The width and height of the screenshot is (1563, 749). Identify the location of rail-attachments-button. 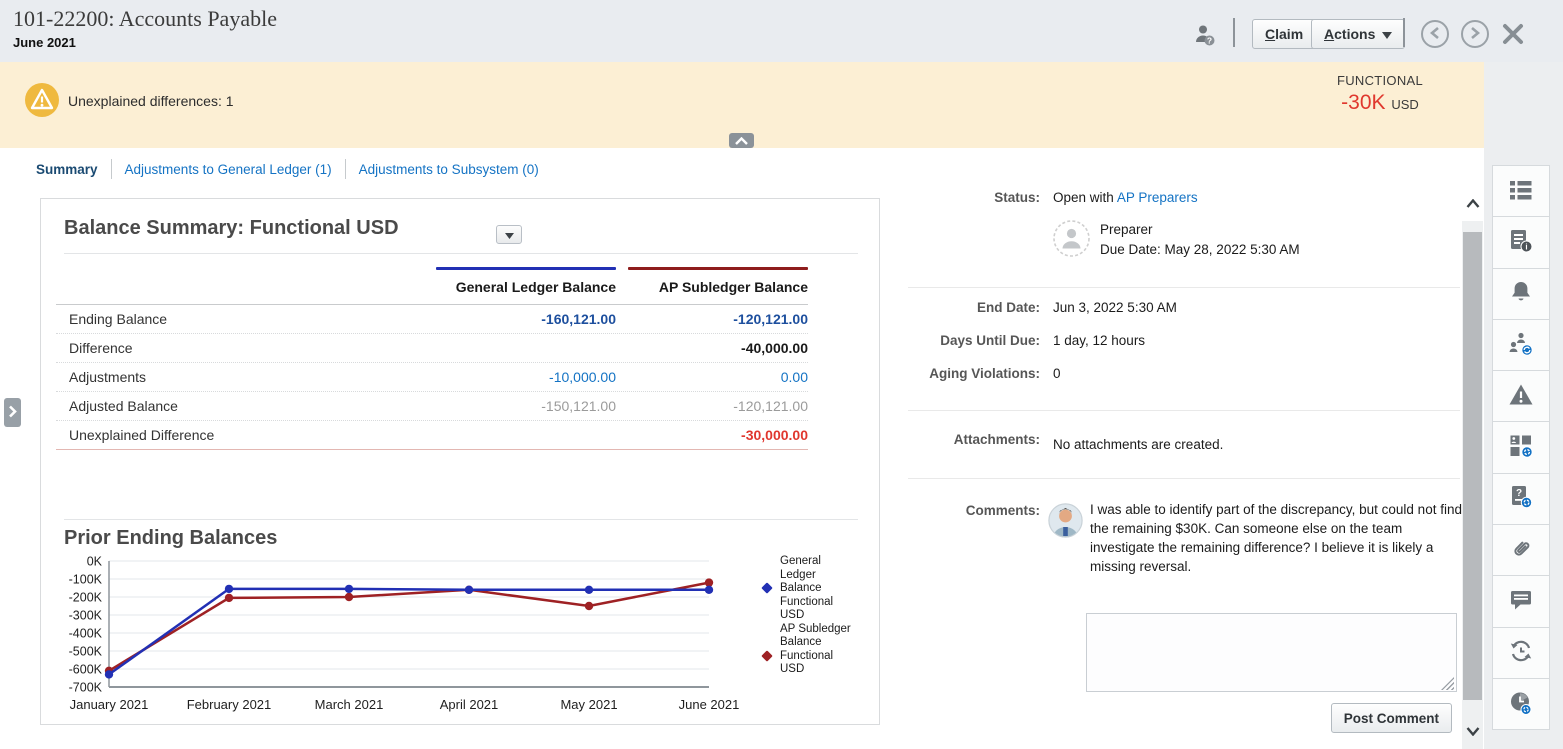
(1521, 551).